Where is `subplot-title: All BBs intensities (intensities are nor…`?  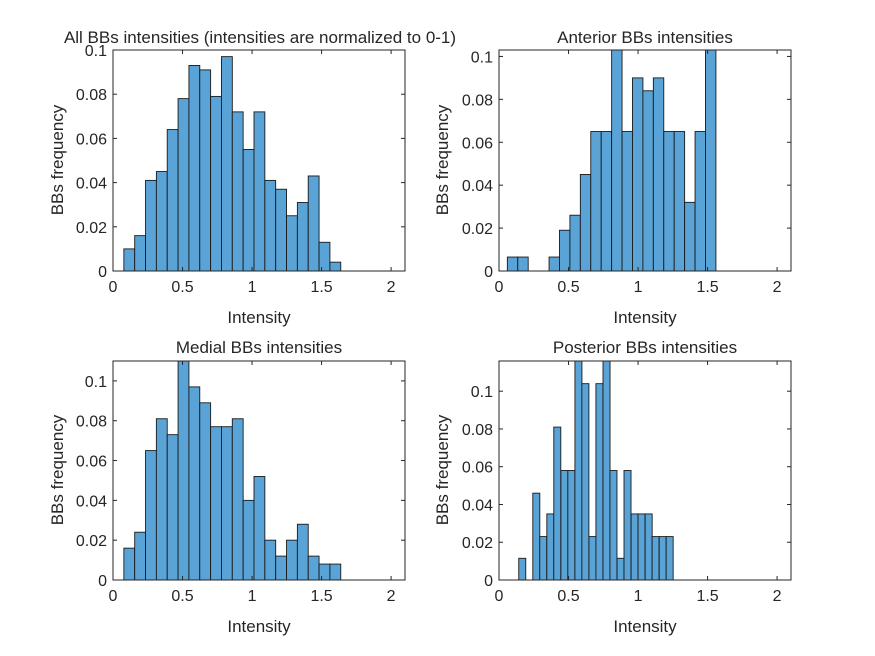
subplot-title: All BBs intensities (intensities are nor… is located at coordinates (260, 37).